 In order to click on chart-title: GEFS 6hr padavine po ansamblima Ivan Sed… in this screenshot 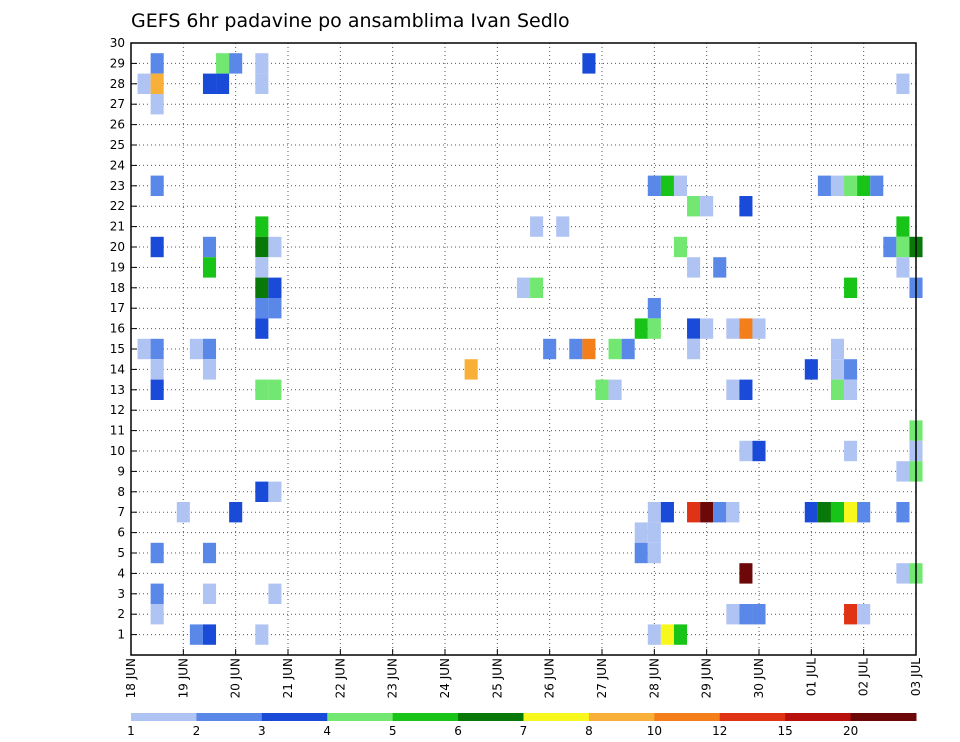, I will do `click(350, 21)`.